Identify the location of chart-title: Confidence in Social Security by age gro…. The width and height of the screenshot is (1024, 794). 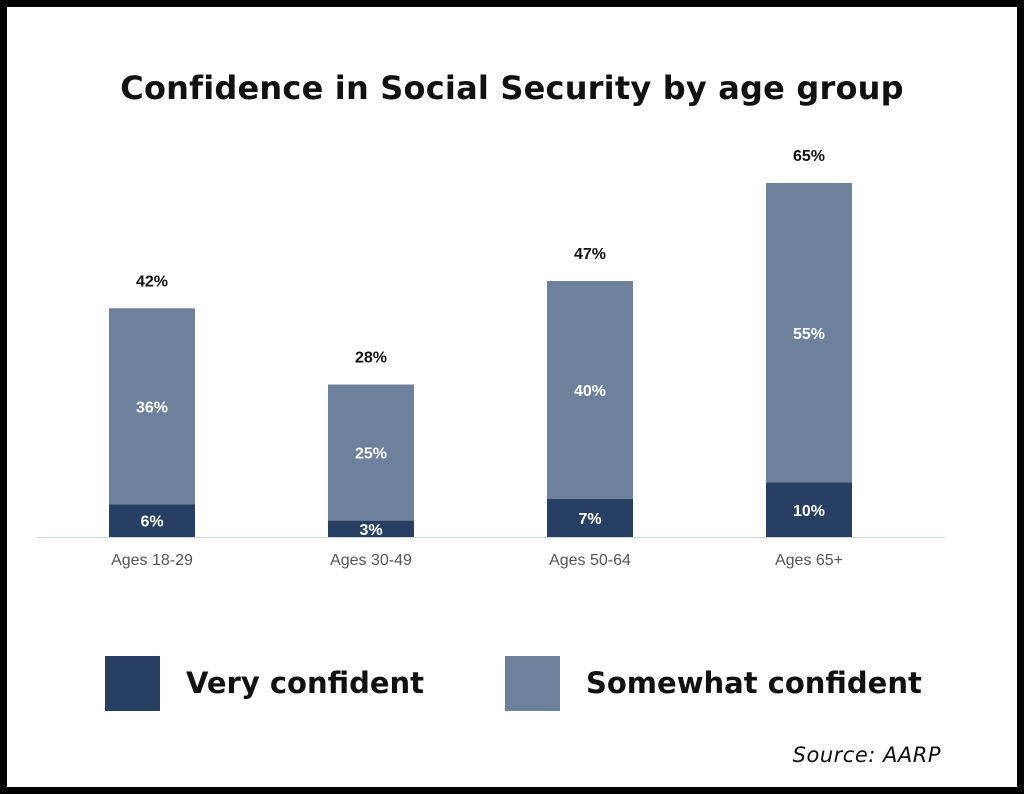
(512, 88).